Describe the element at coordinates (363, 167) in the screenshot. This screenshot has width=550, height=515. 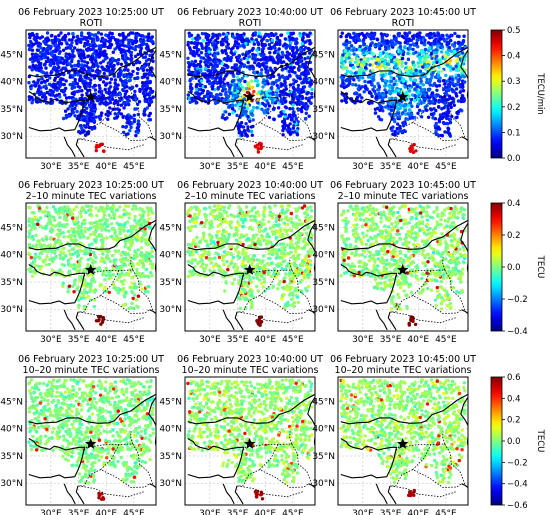
I see `x-tick-label: 30°E` at that location.